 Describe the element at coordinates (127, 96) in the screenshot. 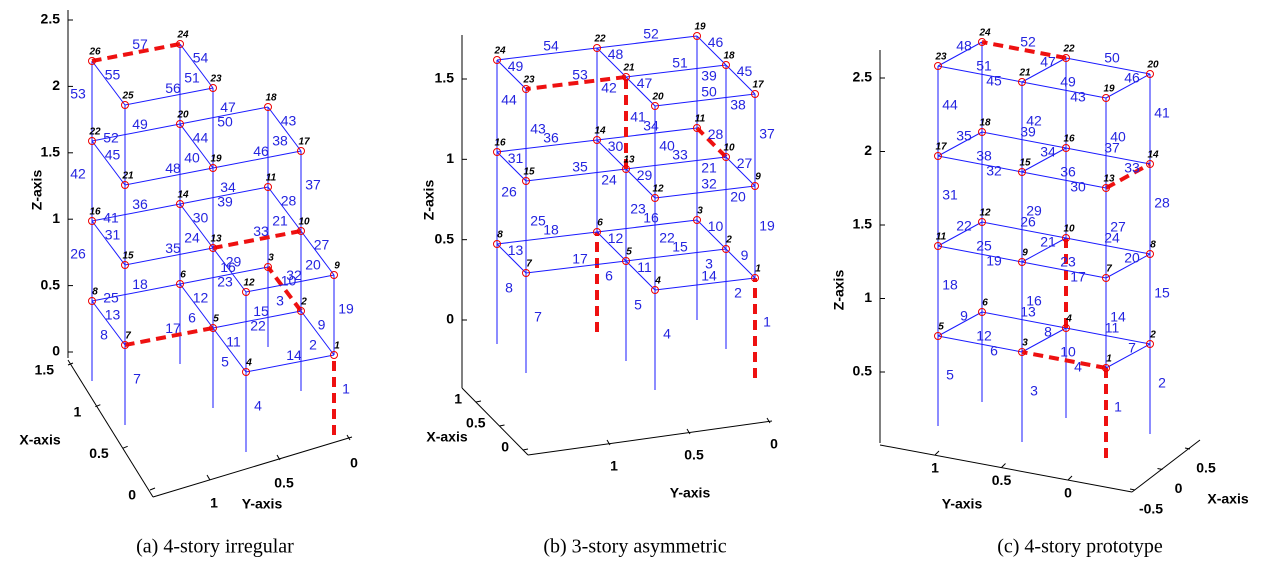

I see `node-label: 25` at that location.